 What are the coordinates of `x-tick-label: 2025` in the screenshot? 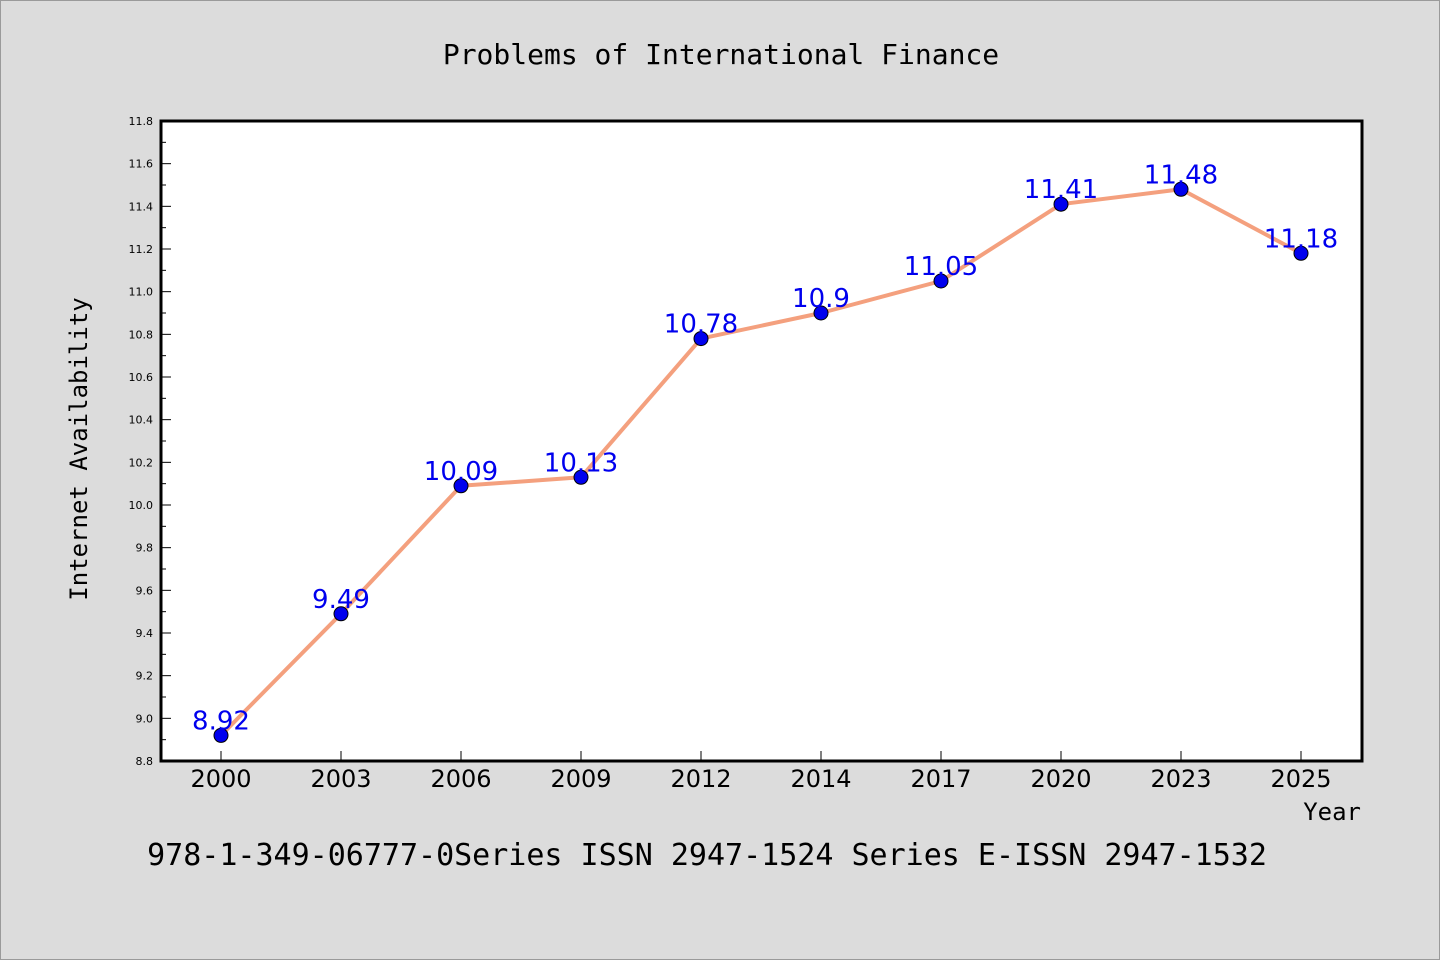 It's located at (1300, 779).